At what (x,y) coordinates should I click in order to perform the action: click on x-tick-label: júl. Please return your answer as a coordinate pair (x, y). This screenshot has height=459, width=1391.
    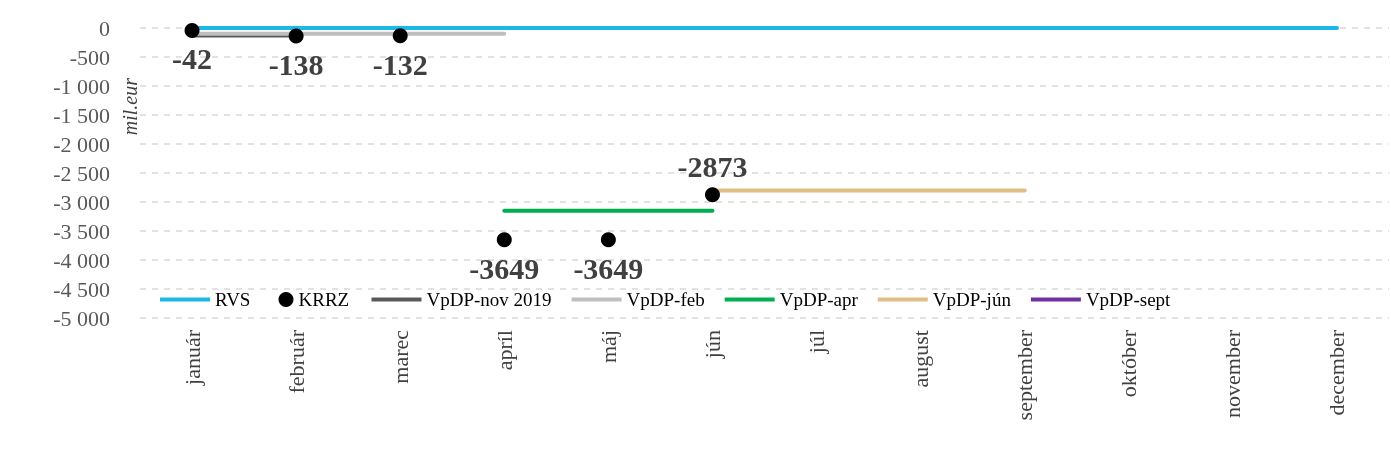
    Looking at the image, I should click on (817, 342).